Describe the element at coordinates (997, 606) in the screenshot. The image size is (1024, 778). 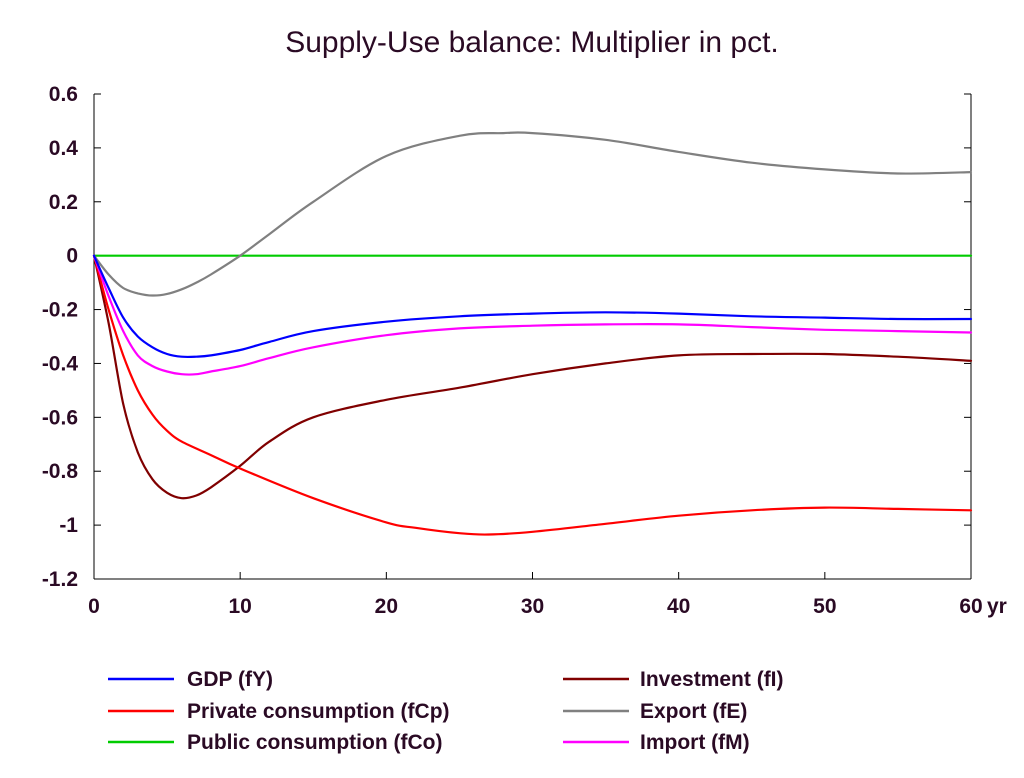
I see `x-unit-label: yr` at that location.